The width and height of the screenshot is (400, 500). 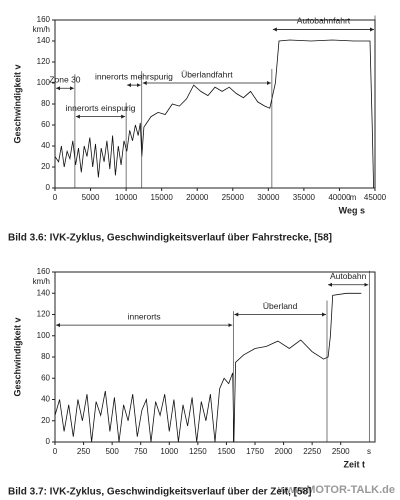 I want to click on x-tick-label: 45000, so click(x=375, y=197).